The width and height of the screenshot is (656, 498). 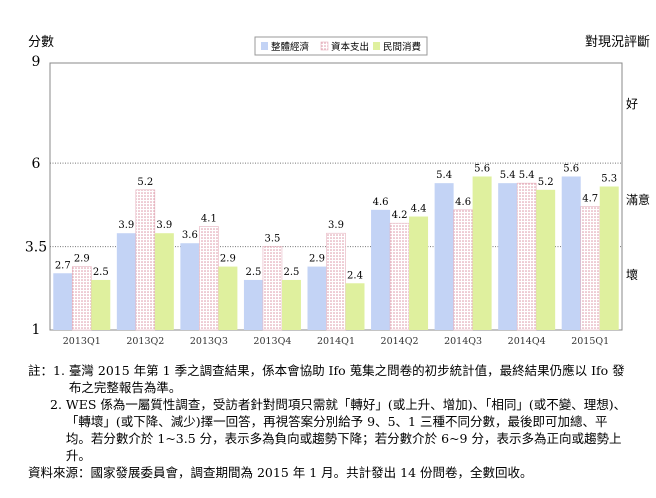 I want to click on right-label-good: 好, so click(x=632, y=104).